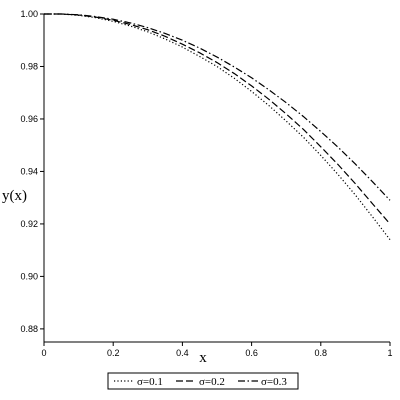 The height and width of the screenshot is (400, 400). I want to click on x-tick-label: 0.2, so click(113, 353).